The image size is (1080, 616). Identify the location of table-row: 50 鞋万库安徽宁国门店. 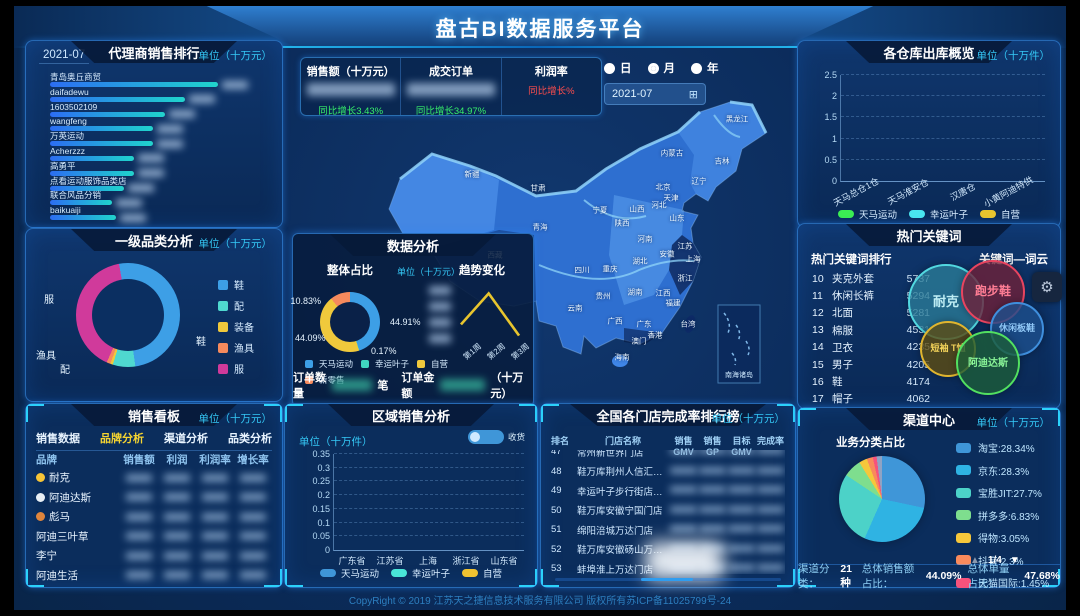
(668, 511).